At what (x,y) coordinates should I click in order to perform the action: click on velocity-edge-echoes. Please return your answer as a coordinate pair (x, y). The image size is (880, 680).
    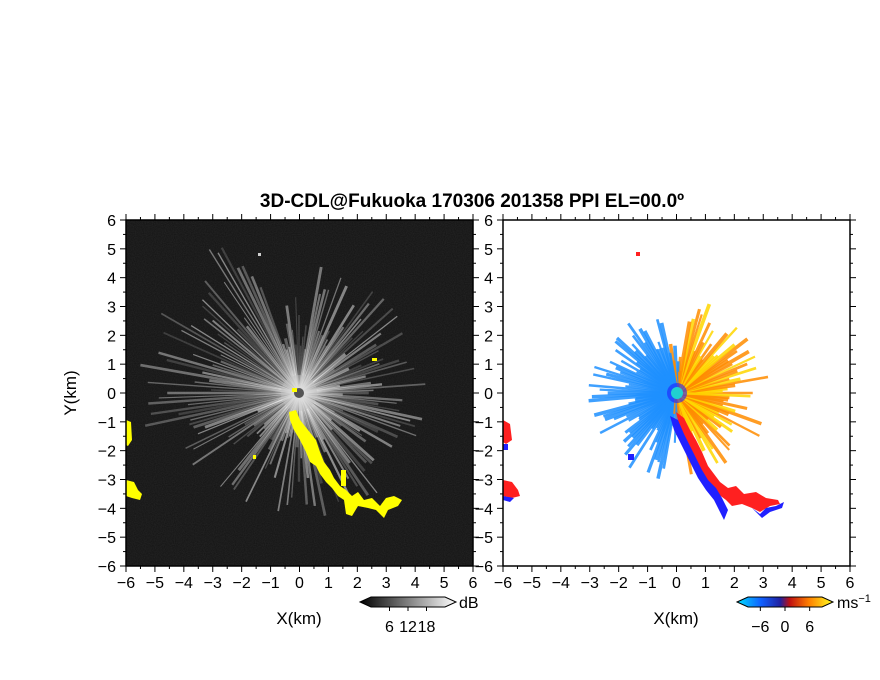
    Looking at the image, I should click on (643, 386).